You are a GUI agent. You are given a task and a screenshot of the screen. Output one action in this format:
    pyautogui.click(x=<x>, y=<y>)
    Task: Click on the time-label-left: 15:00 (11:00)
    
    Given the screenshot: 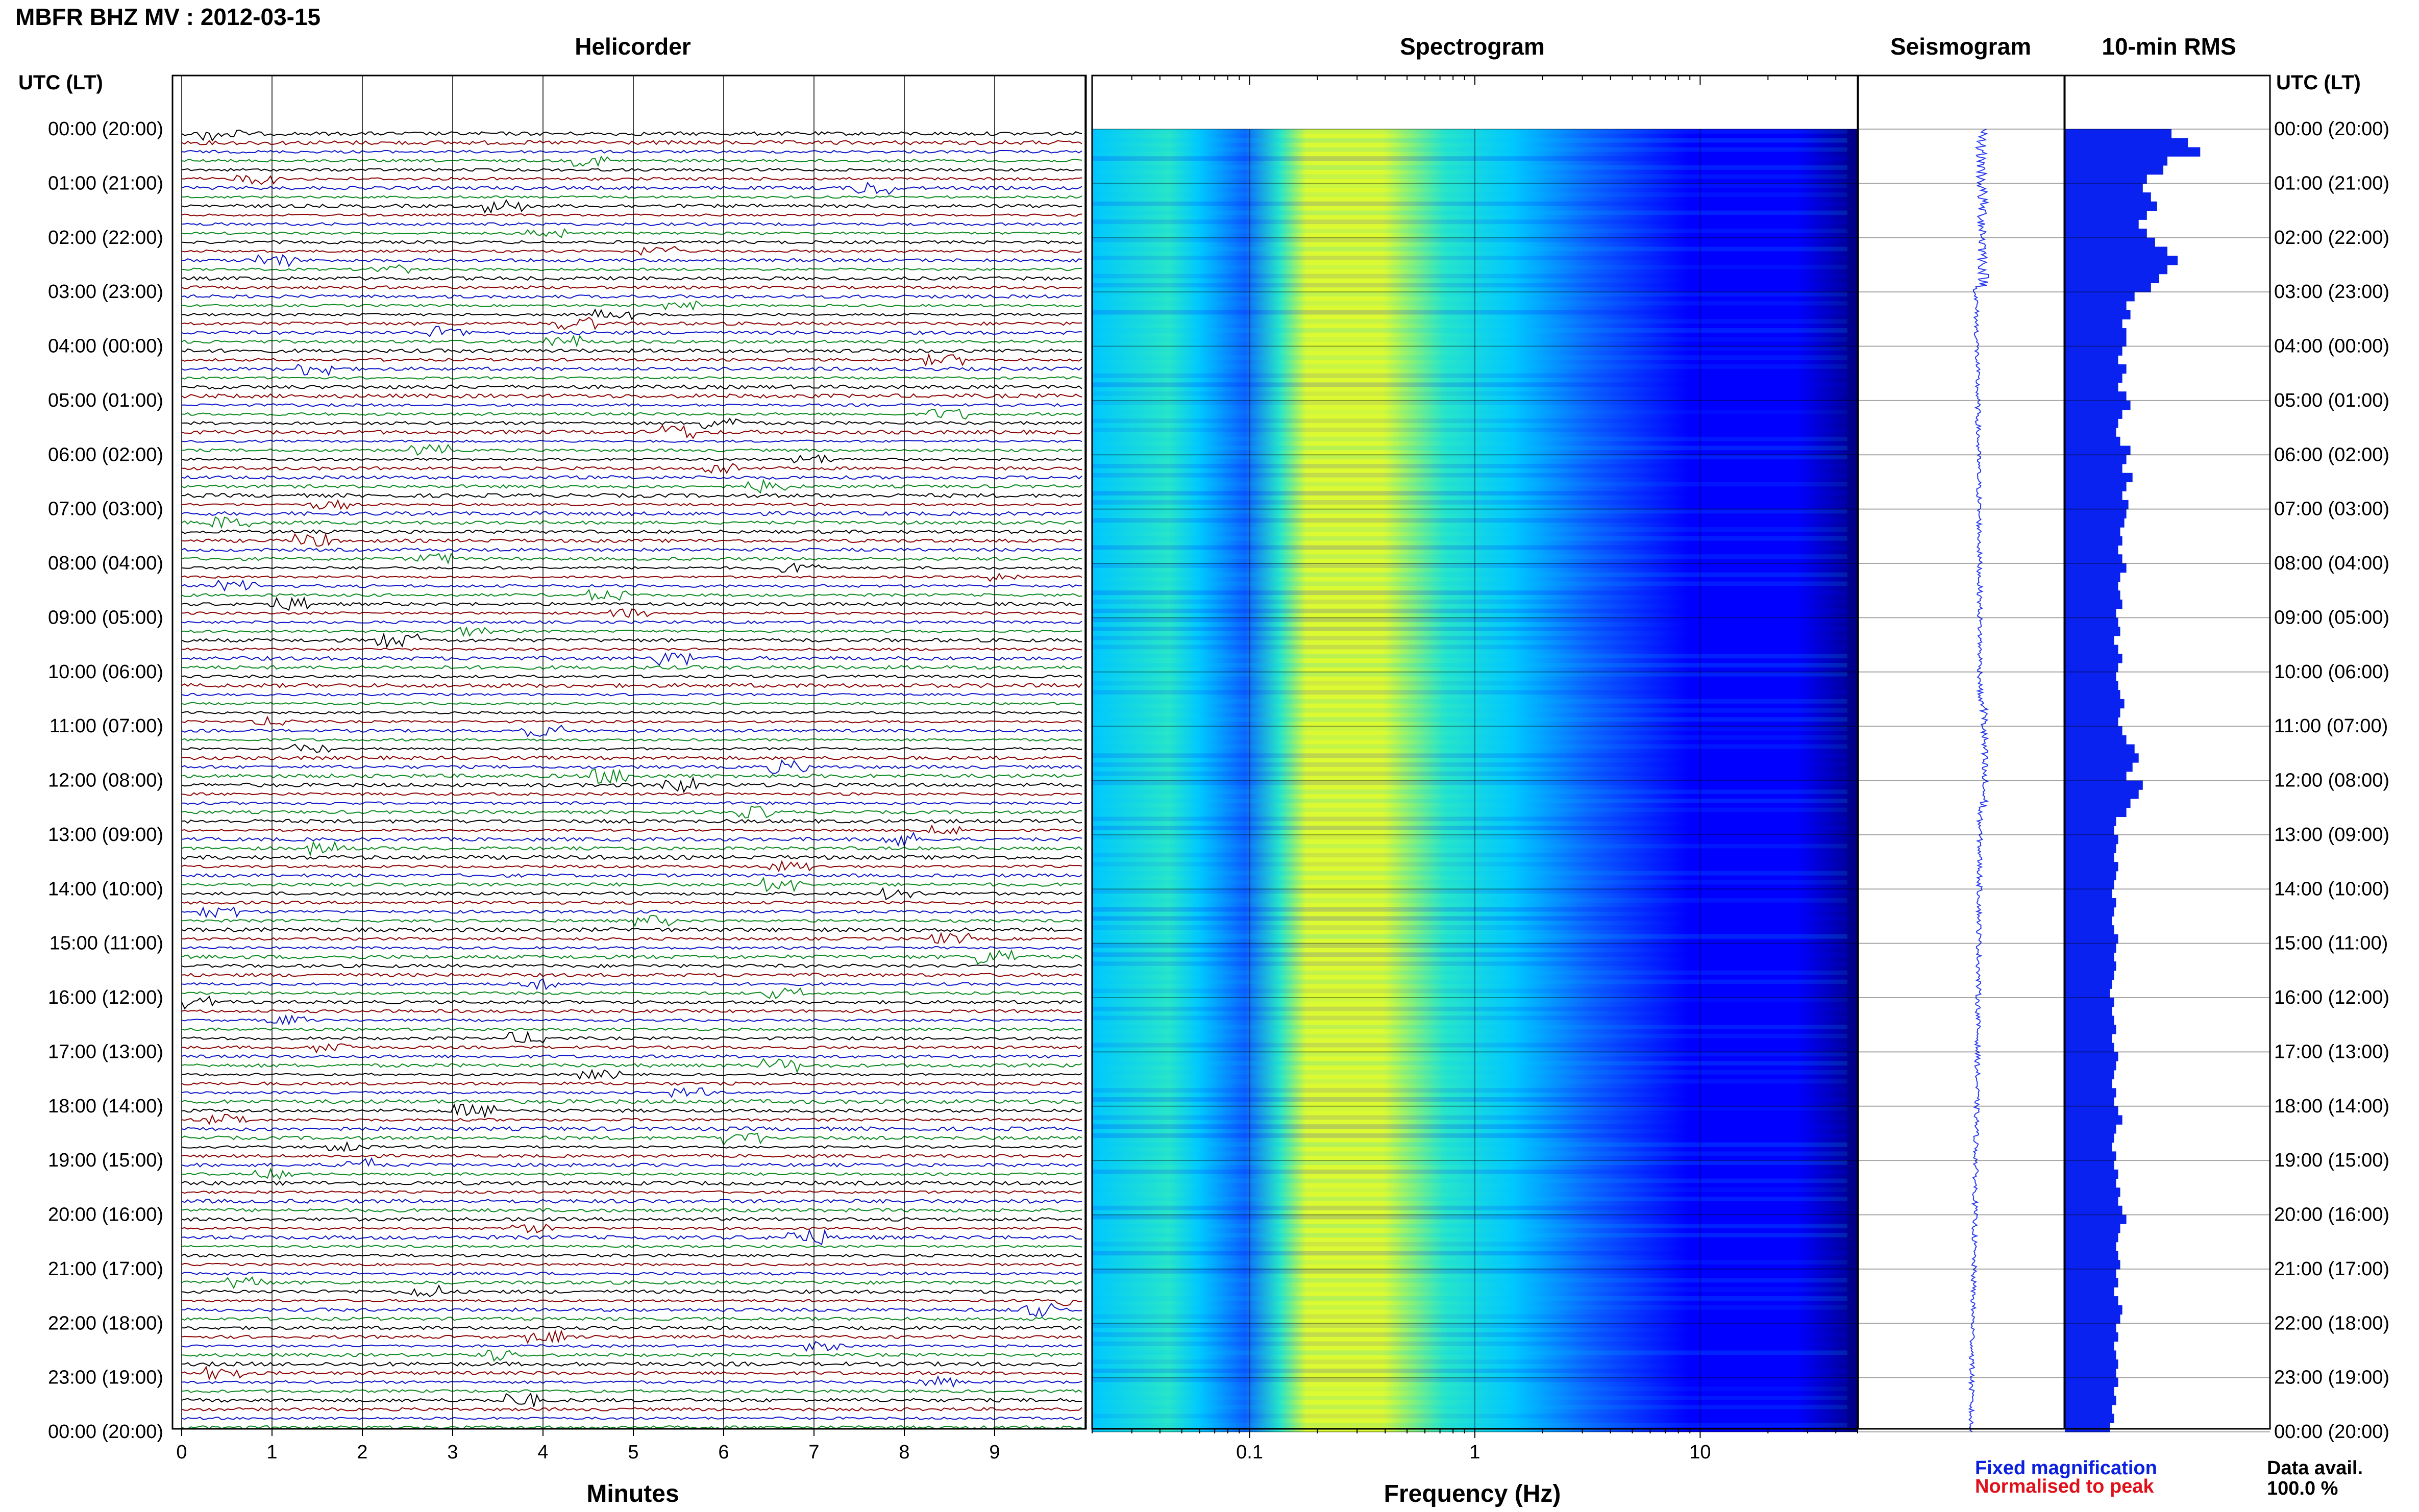 What is the action you would take?
    pyautogui.click(x=106, y=943)
    